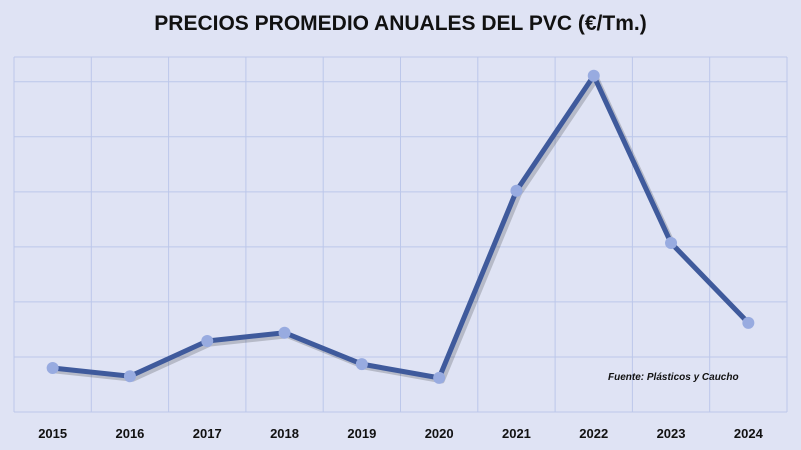 The width and height of the screenshot is (801, 450). Describe the element at coordinates (400, 23) in the screenshot. I see `chart-title: PRECIOS PROMEDIO ANUALES DEL PVC (€/Tm.)` at that location.